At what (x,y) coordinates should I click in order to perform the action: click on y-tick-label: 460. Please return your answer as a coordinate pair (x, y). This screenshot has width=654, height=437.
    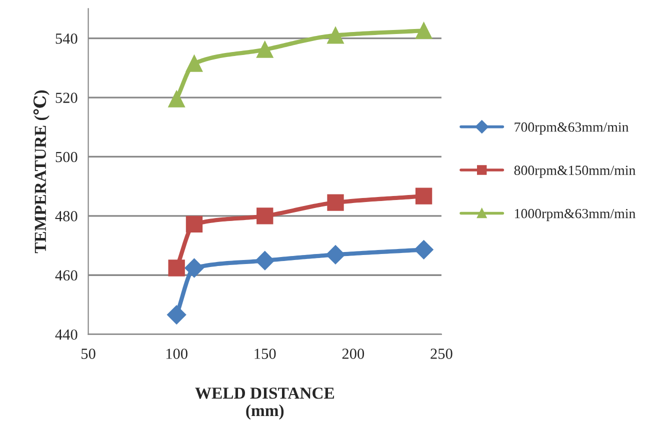
    Looking at the image, I should click on (66, 275).